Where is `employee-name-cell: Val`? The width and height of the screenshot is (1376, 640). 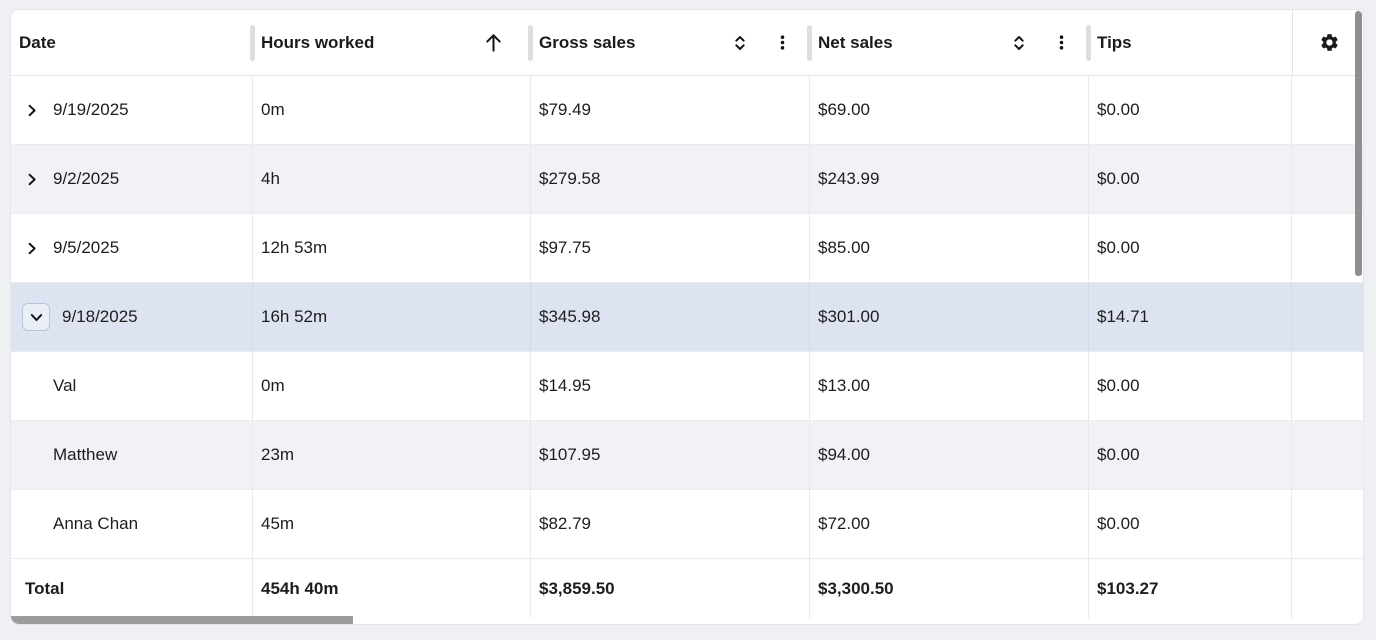
employee-name-cell: Val is located at coordinates (132, 386).